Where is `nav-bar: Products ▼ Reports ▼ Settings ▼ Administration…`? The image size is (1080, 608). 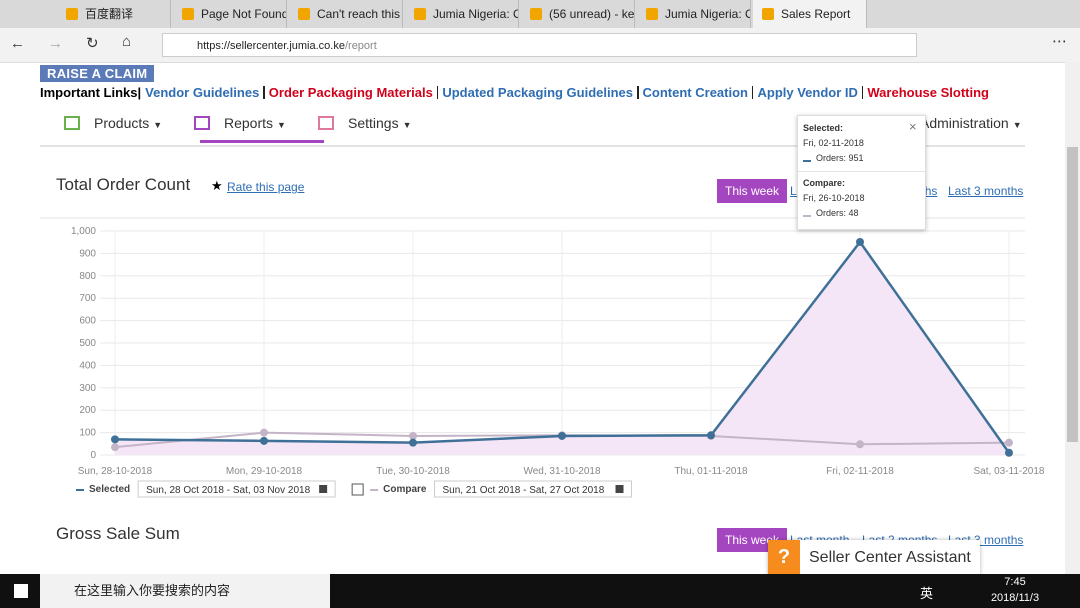
nav-bar: Products ▼ Reports ▼ Settings ▼ Administration… is located at coordinates (532, 127).